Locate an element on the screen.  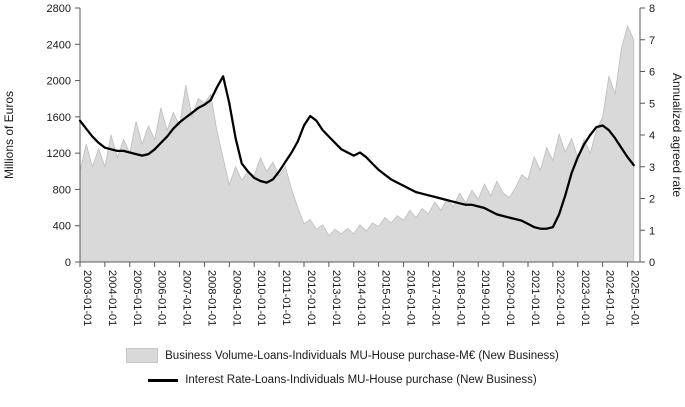
x-tick-label: 2003-01-01 is located at coordinates (87, 298).